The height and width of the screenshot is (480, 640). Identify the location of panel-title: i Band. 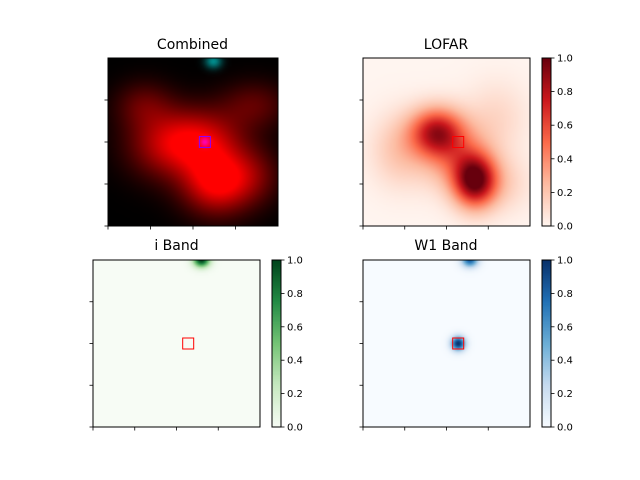
(176, 246).